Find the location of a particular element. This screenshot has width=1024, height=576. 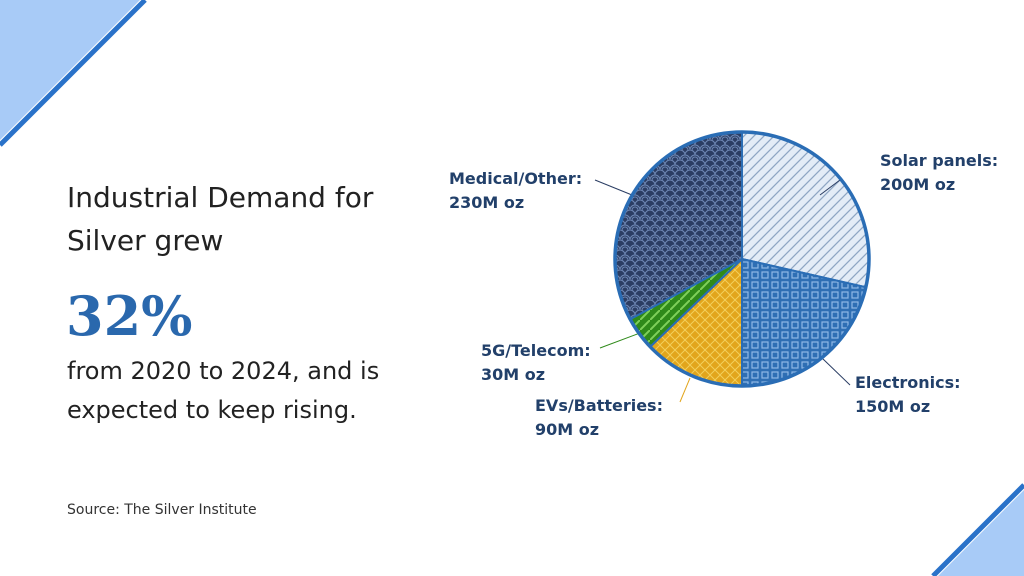

slice-label: Electronics: is located at coordinates (908, 382).